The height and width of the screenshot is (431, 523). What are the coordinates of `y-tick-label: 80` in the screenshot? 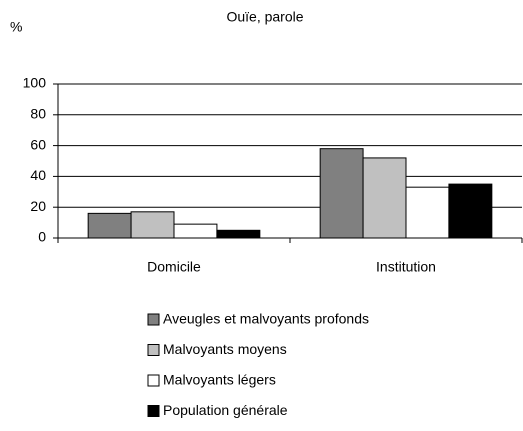 It's located at (38, 114).